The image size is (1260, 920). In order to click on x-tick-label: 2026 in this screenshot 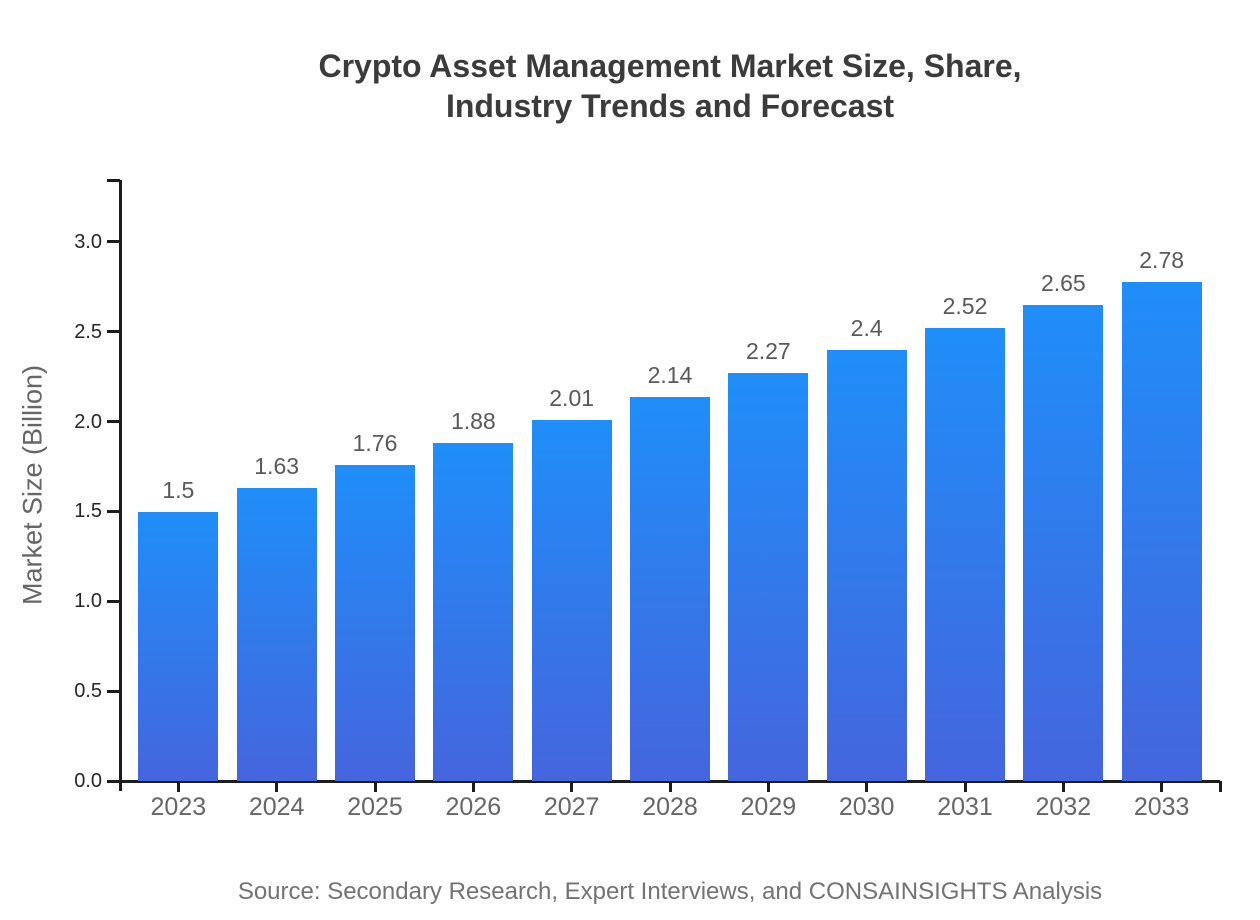, I will do `click(473, 807)`.